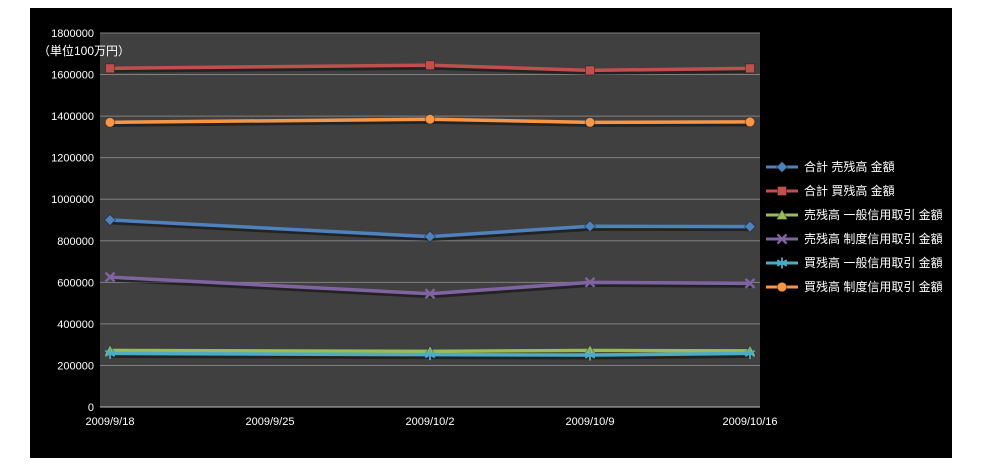  What do you see at coordinates (873, 239) in the screenshot?
I see `legend-label: 売残高 制度信用取引 金額` at bounding box center [873, 239].